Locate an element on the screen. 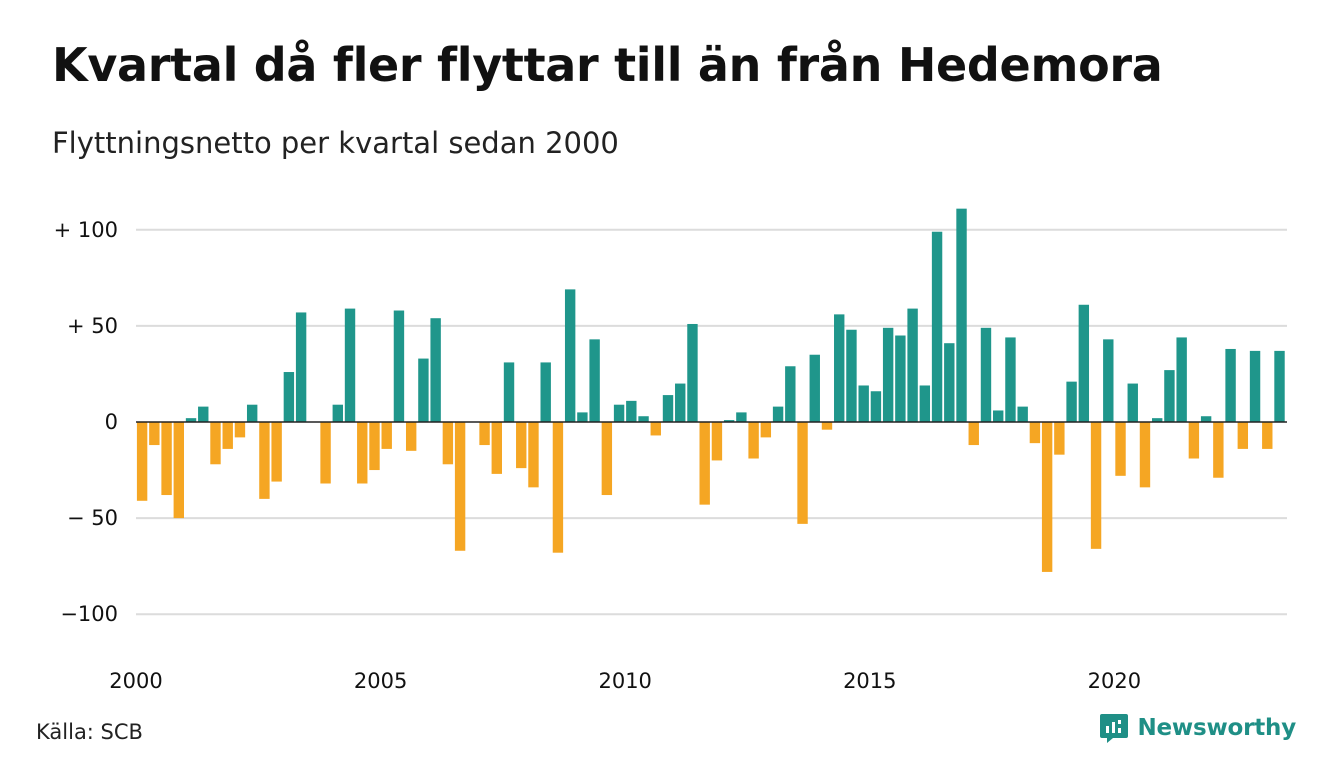 This screenshot has width=1340, height=780. brand-logo: Newsworthy is located at coordinates (1197, 728).